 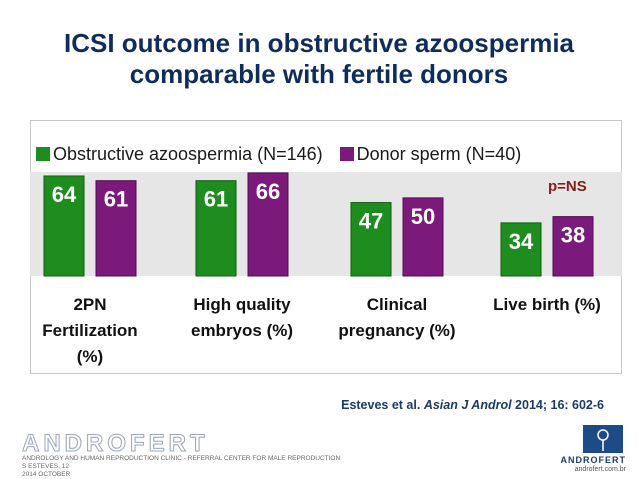 I want to click on category-label-3: Live birth (%), so click(x=547, y=304).